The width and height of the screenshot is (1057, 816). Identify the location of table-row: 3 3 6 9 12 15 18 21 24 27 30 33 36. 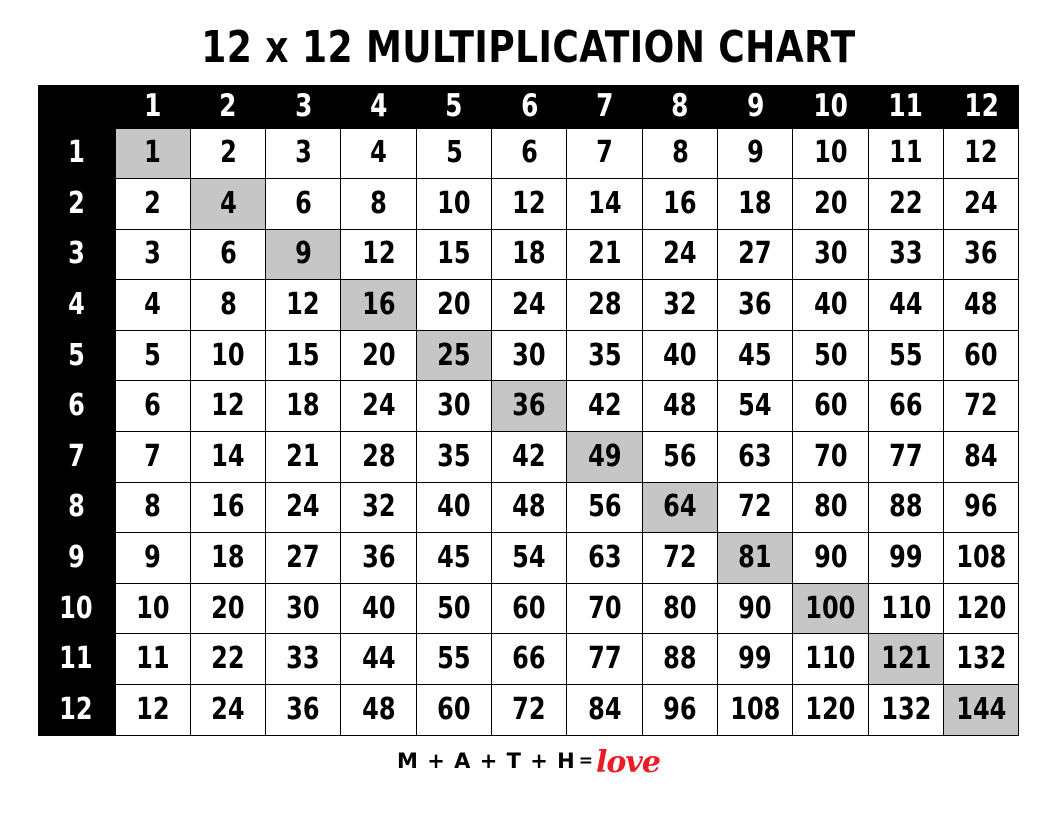
(529, 254).